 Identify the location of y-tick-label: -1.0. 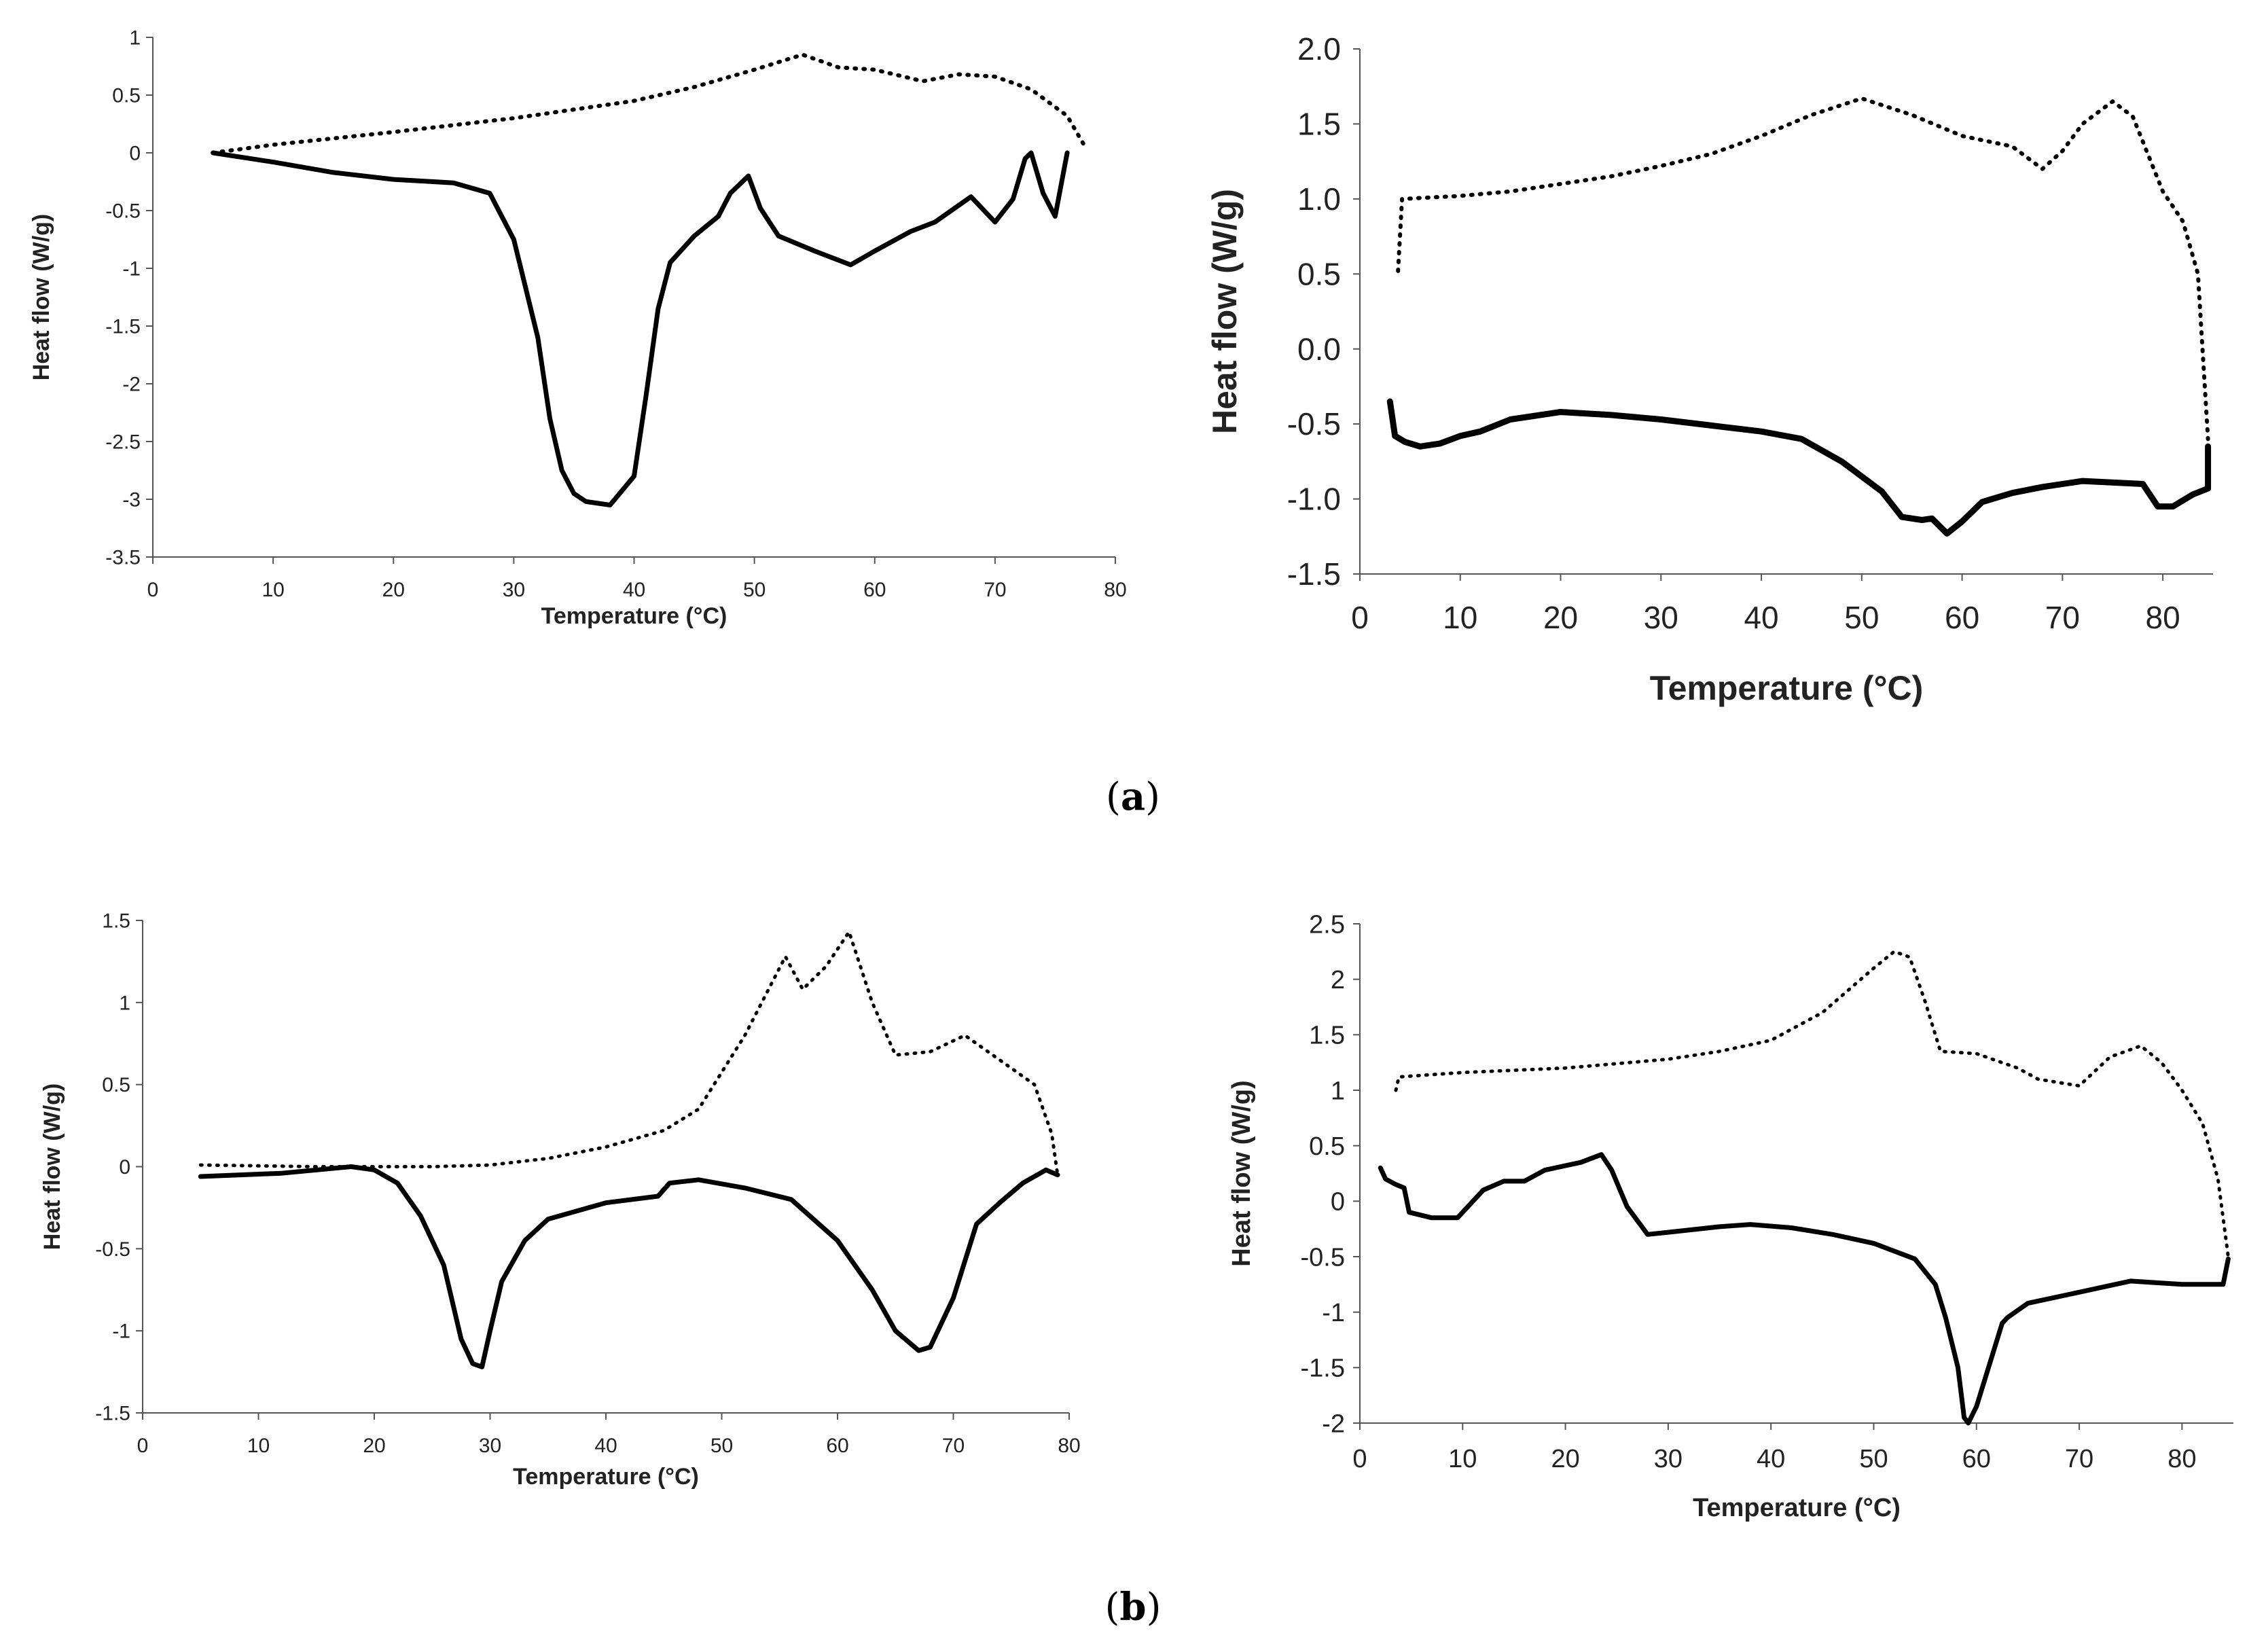
(1314, 499).